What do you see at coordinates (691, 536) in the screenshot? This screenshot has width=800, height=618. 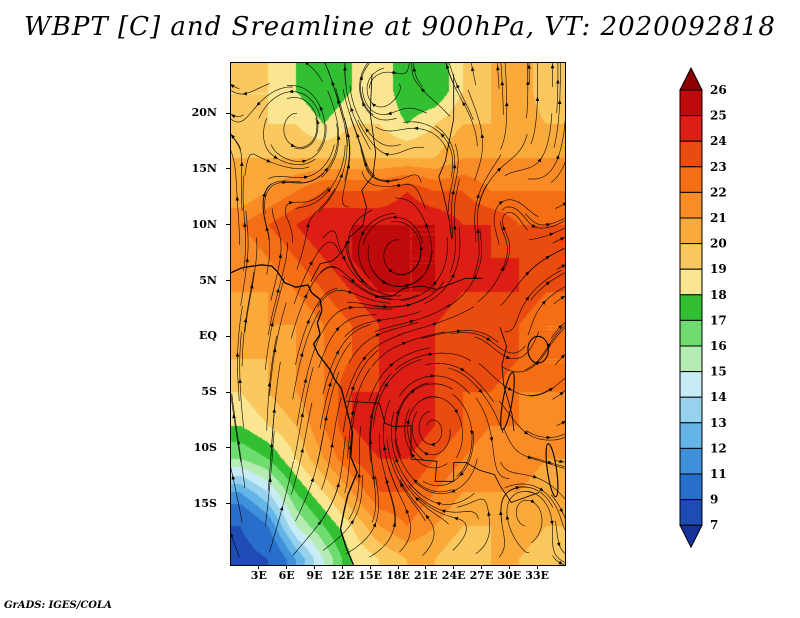 I see `colorbar-bottom-arrow` at bounding box center [691, 536].